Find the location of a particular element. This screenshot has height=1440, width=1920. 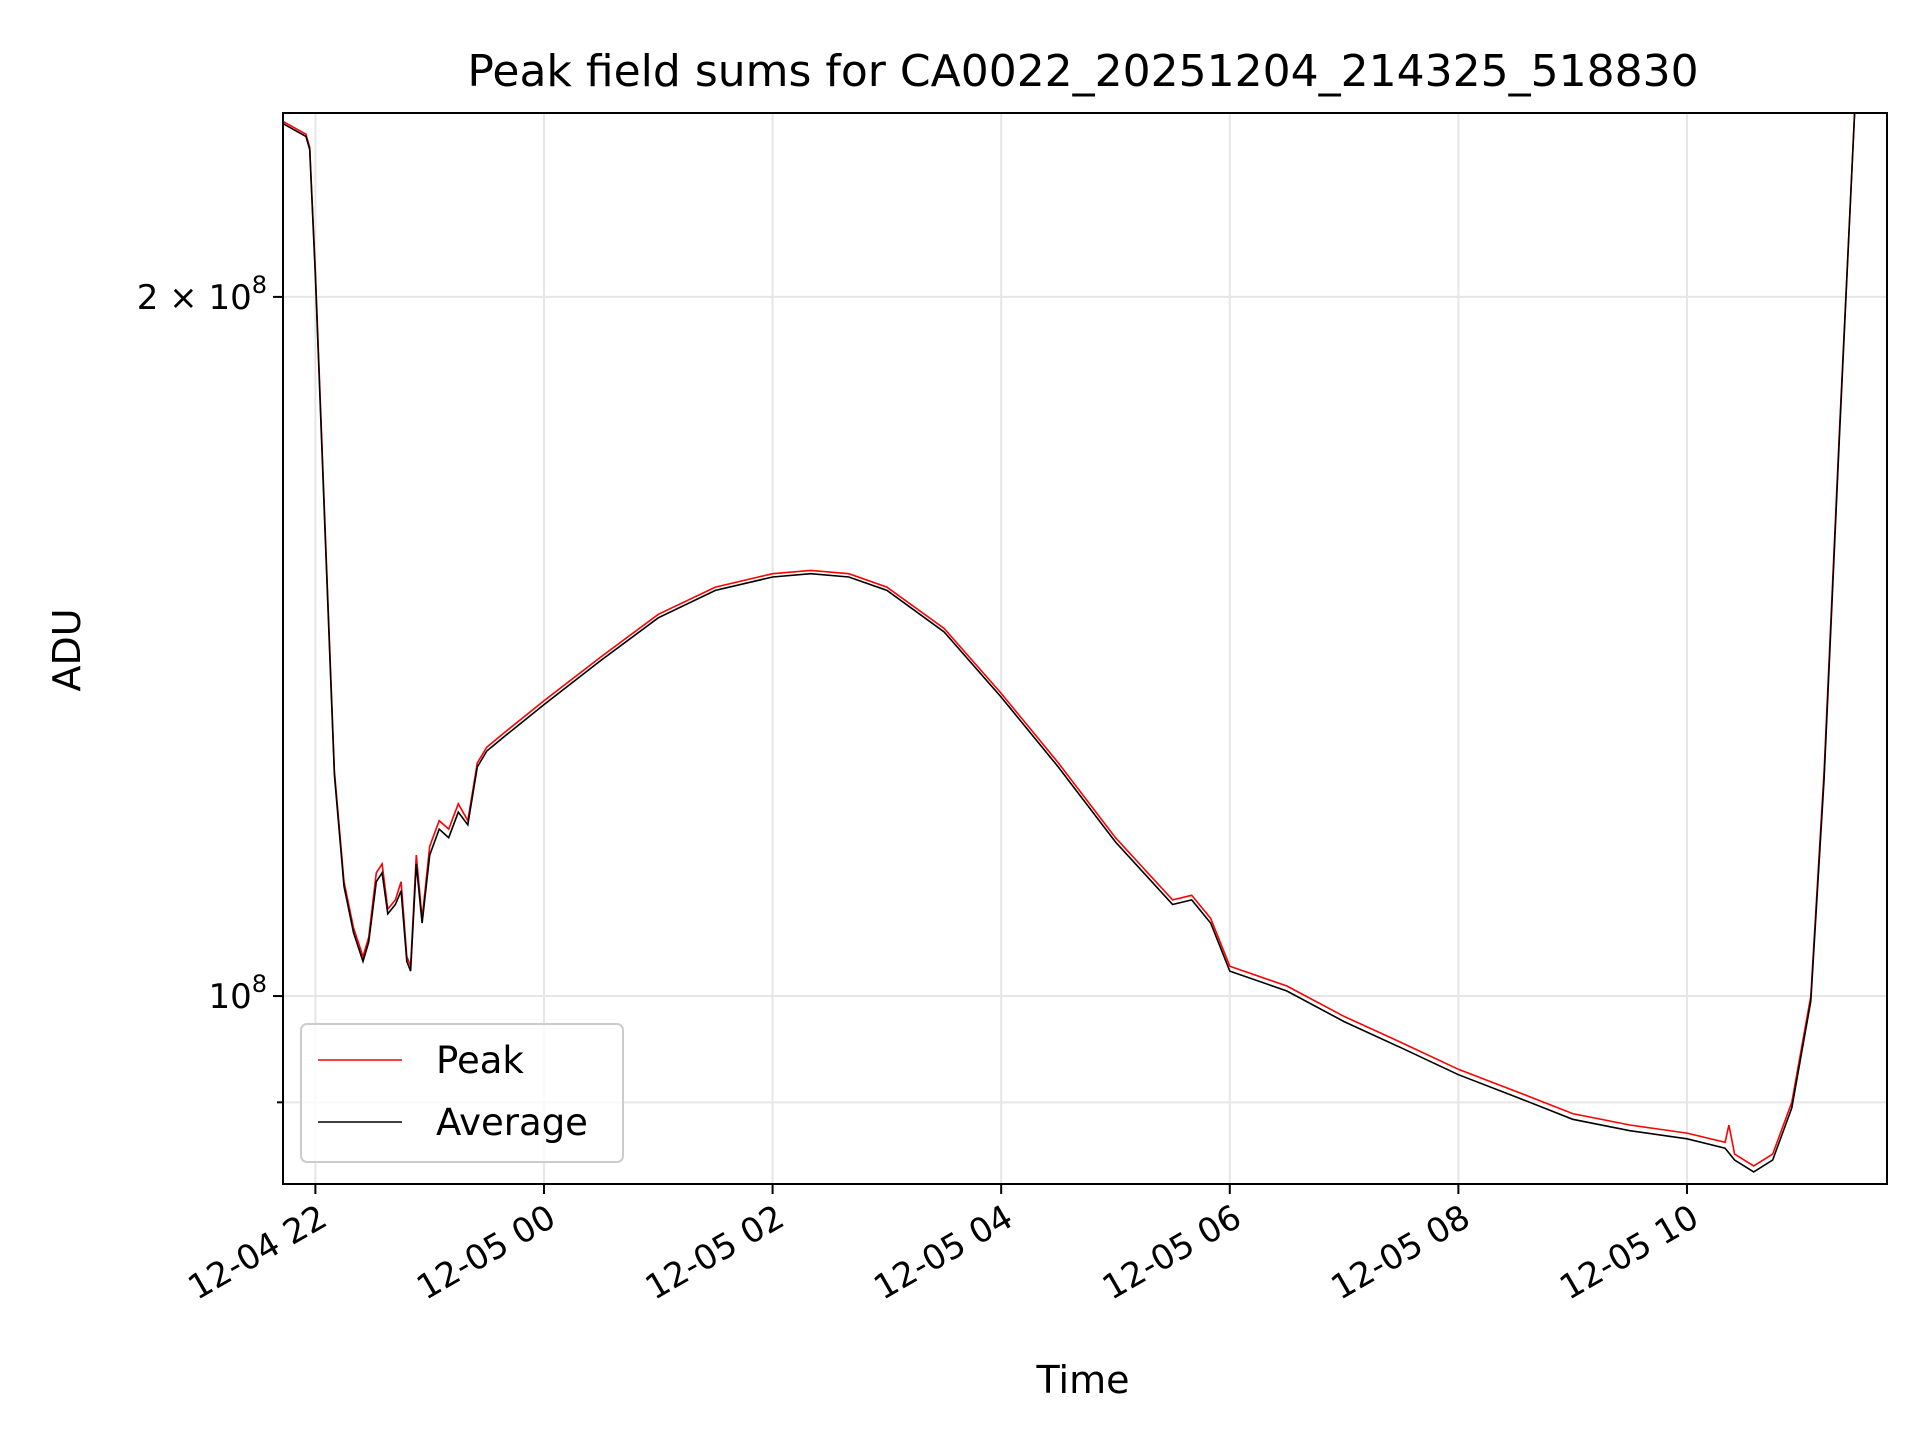

y-axis-label: ADU is located at coordinates (67, 649).